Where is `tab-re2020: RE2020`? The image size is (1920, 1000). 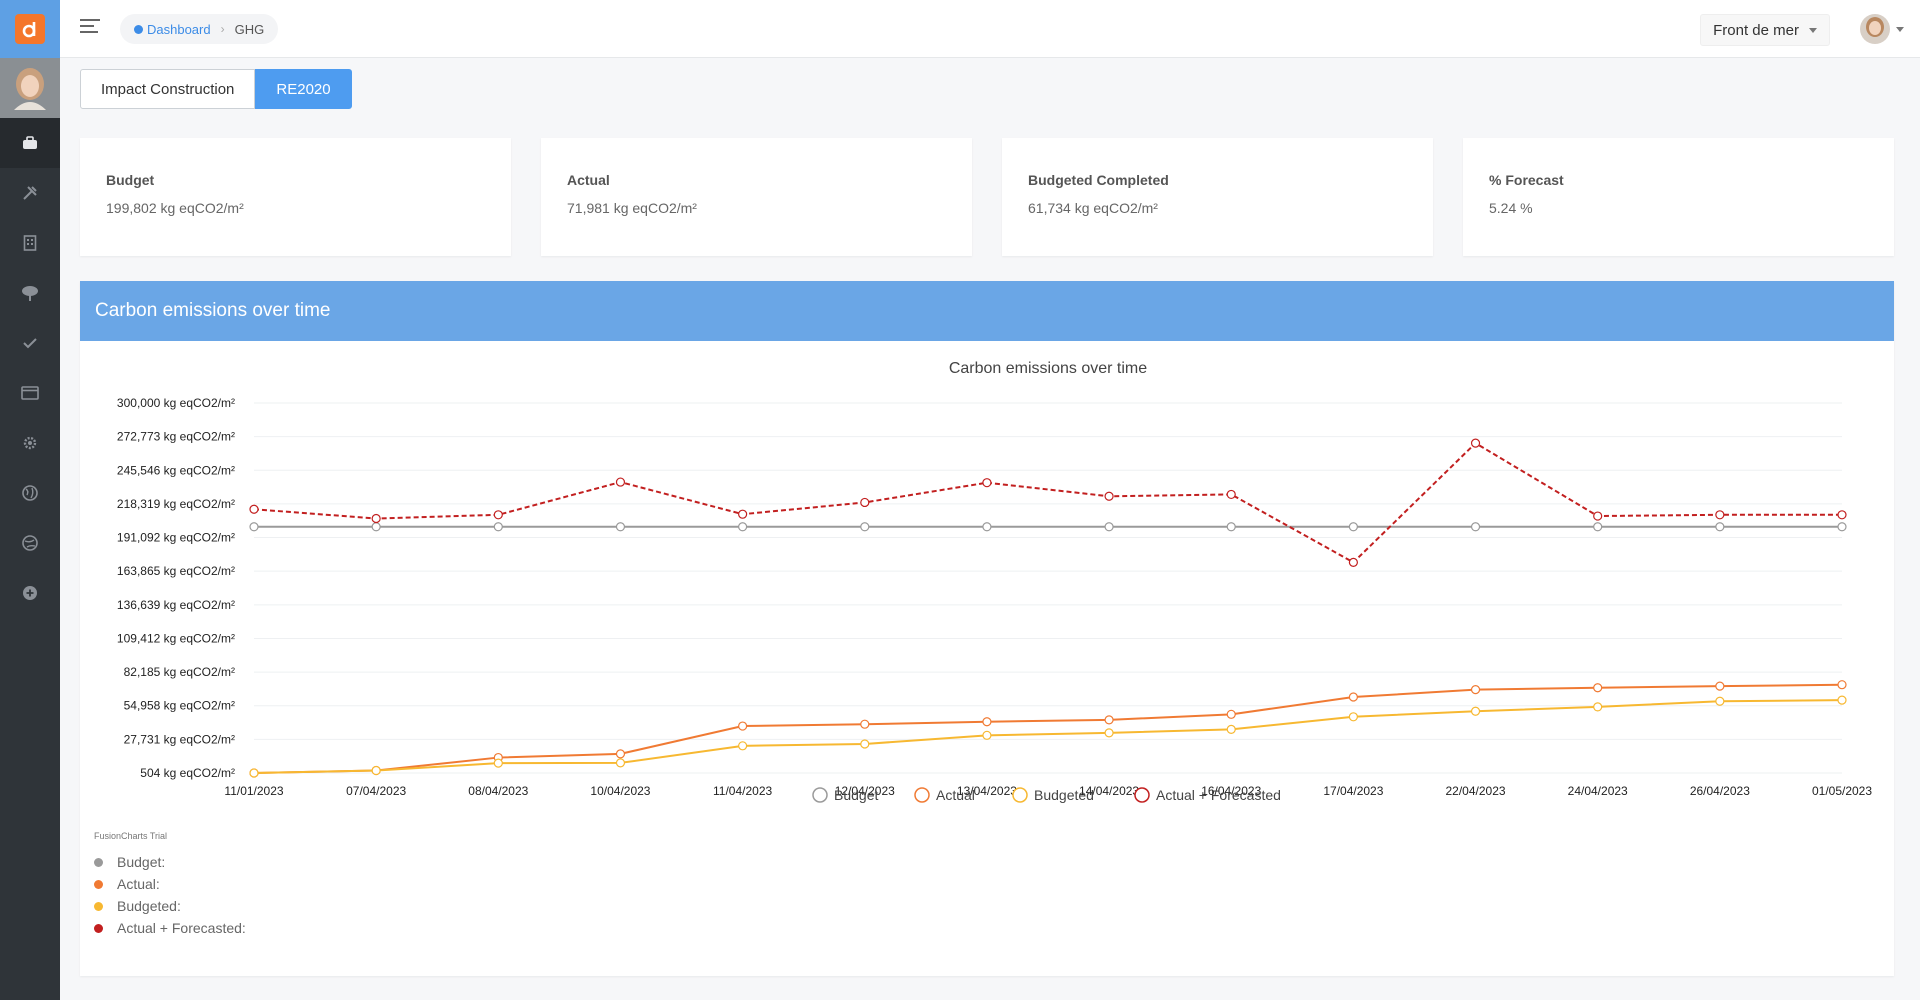
tab-re2020: RE2020 is located at coordinates (303, 89).